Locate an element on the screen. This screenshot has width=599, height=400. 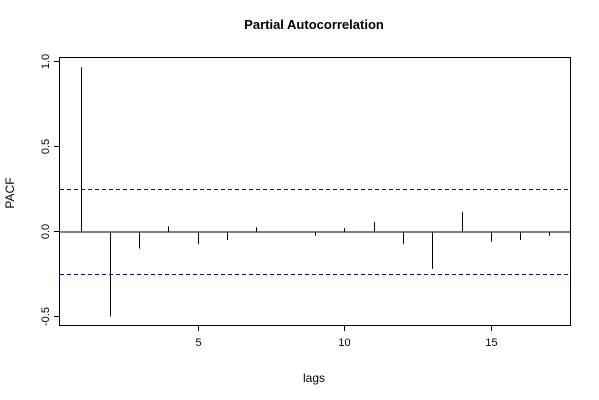
chart-title: Partial Autocorrelation is located at coordinates (314, 24).